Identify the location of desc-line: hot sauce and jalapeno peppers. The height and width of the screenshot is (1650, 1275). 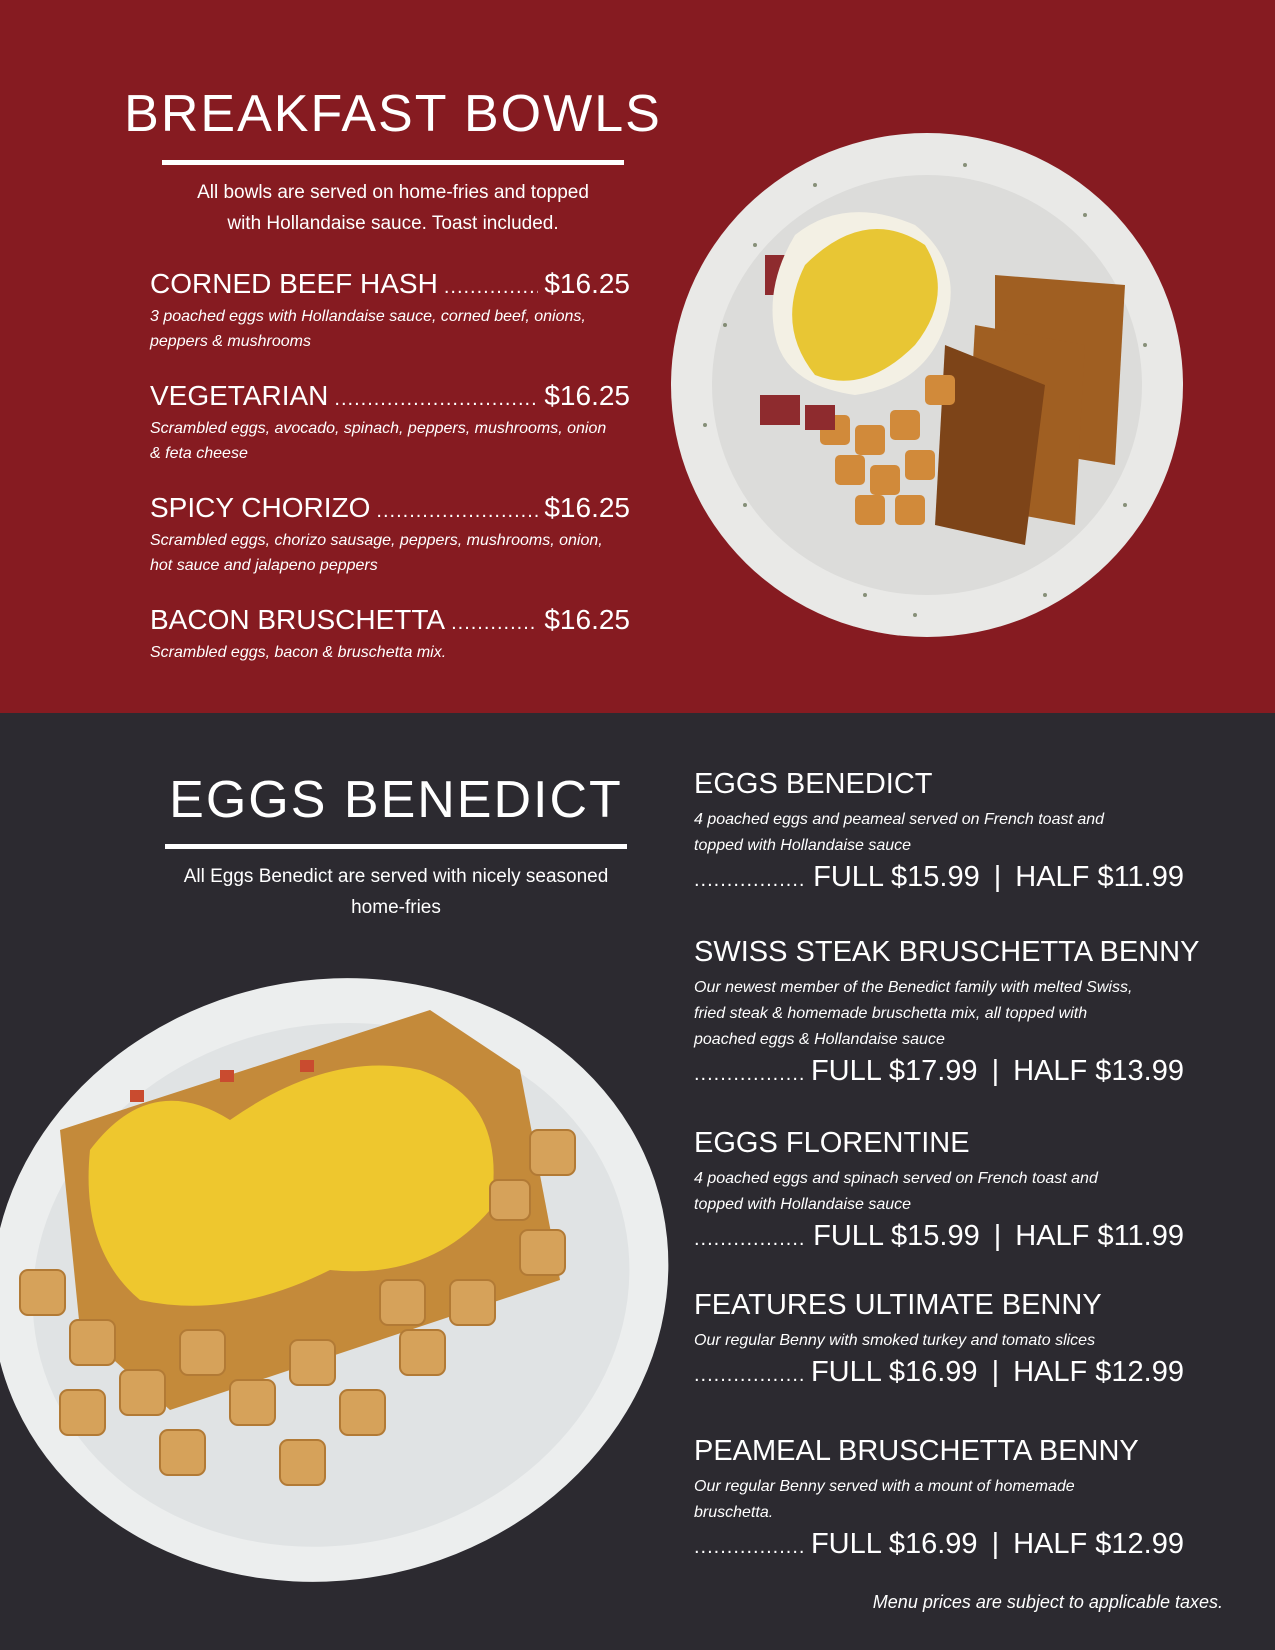
(264, 565).